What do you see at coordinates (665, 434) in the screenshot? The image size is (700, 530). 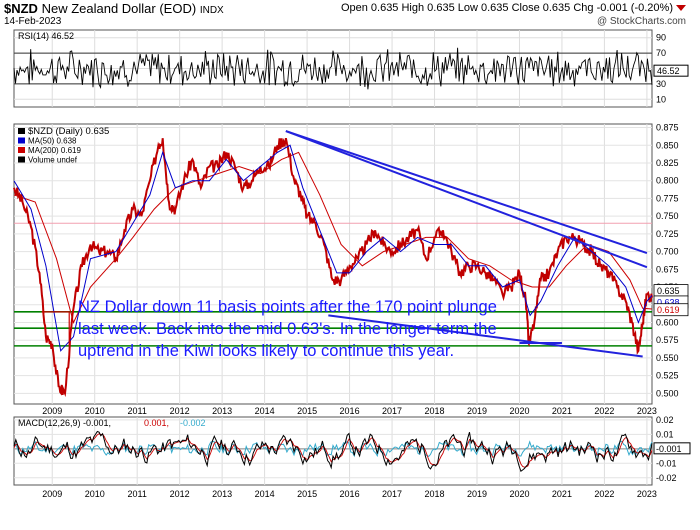 I see `macd-tick-label: 0.01` at bounding box center [665, 434].